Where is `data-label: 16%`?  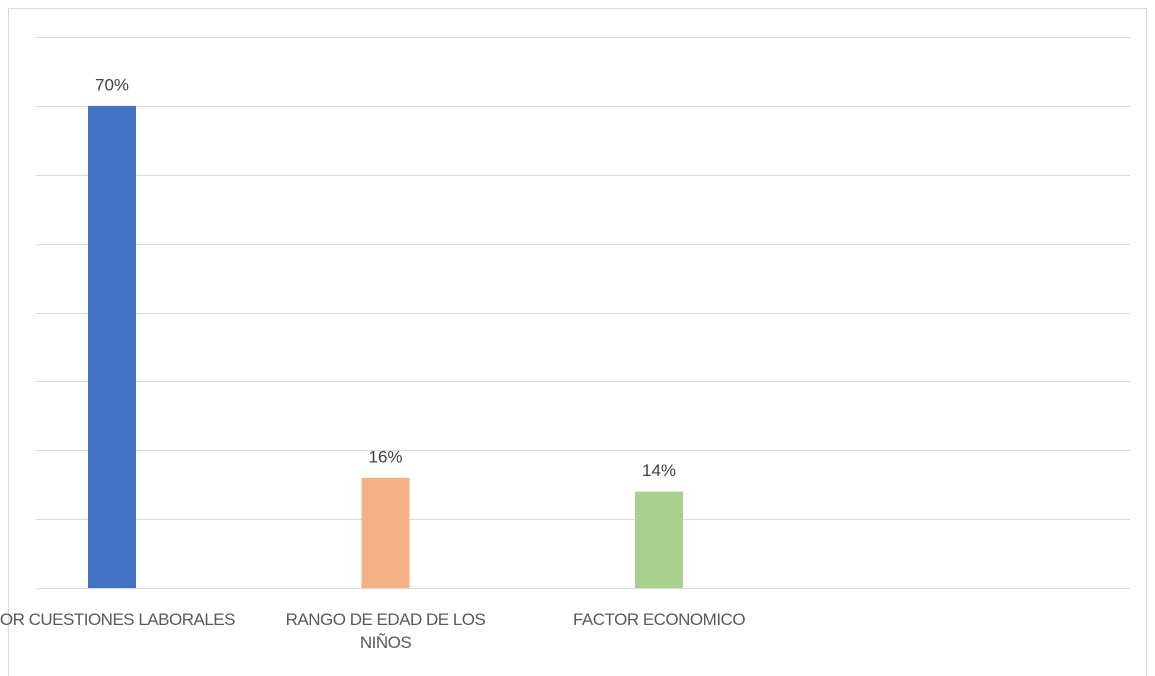
data-label: 16% is located at coordinates (385, 456).